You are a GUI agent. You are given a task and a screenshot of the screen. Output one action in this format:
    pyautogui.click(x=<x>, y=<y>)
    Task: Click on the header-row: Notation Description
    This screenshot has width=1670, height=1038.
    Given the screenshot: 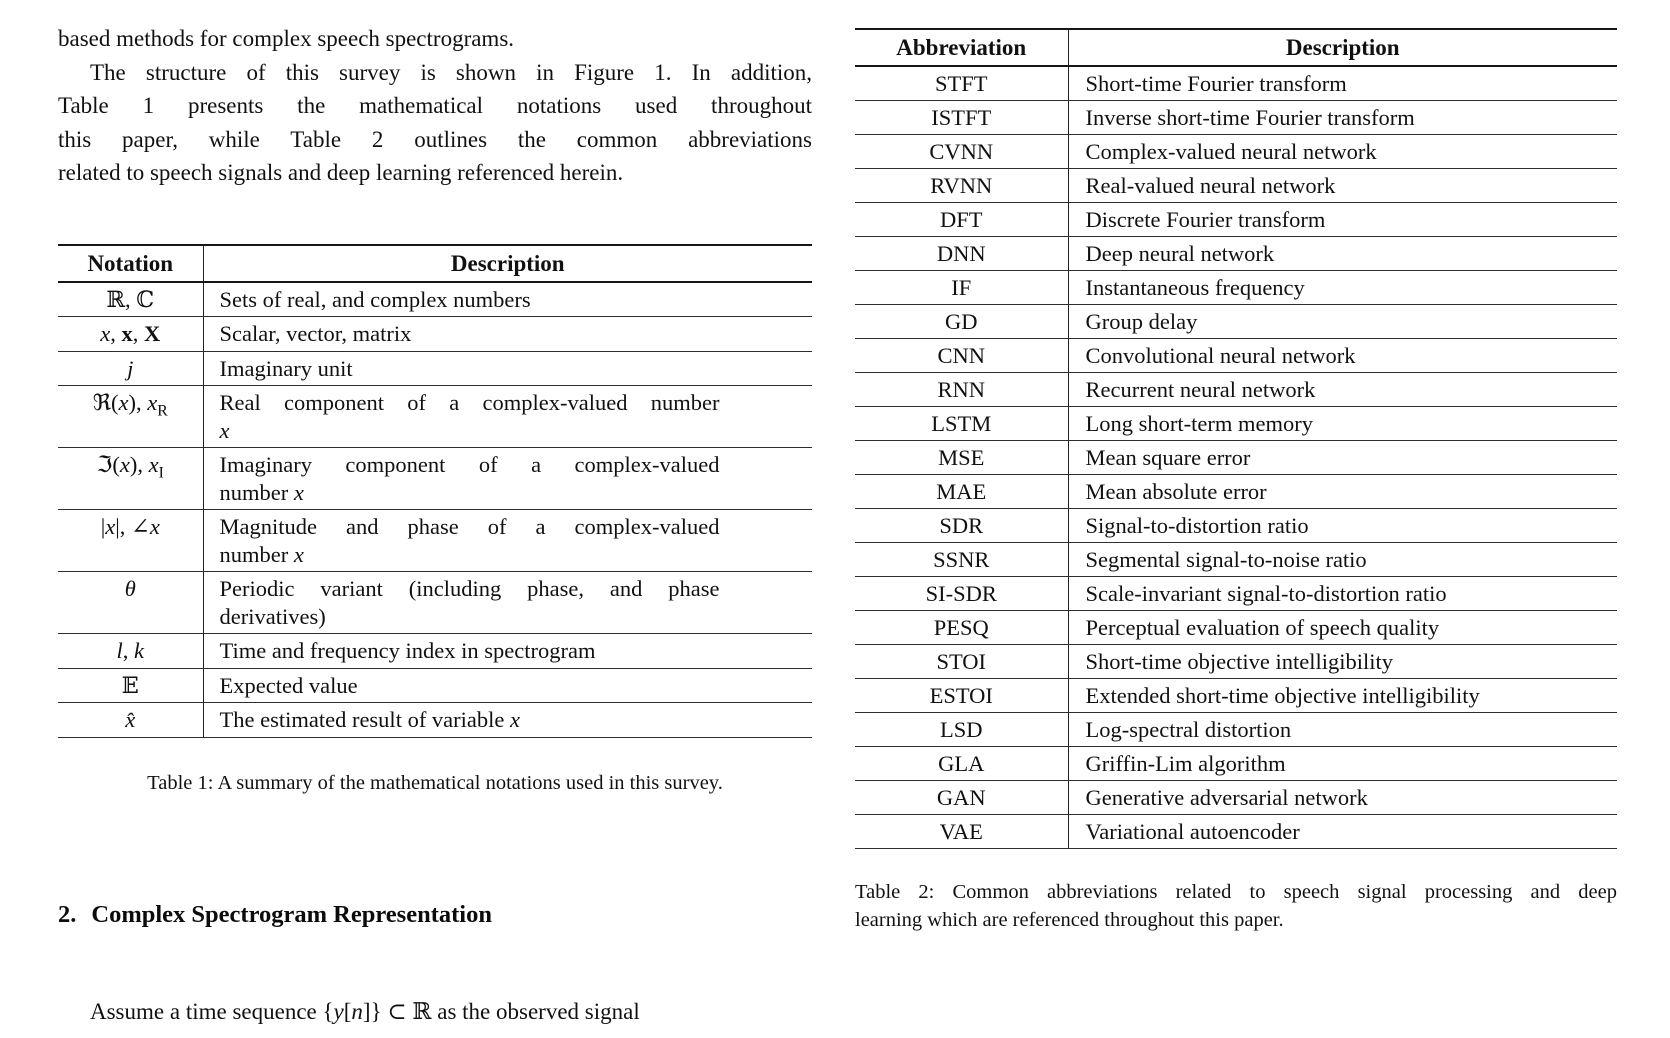 What is the action you would take?
    pyautogui.click(x=435, y=263)
    